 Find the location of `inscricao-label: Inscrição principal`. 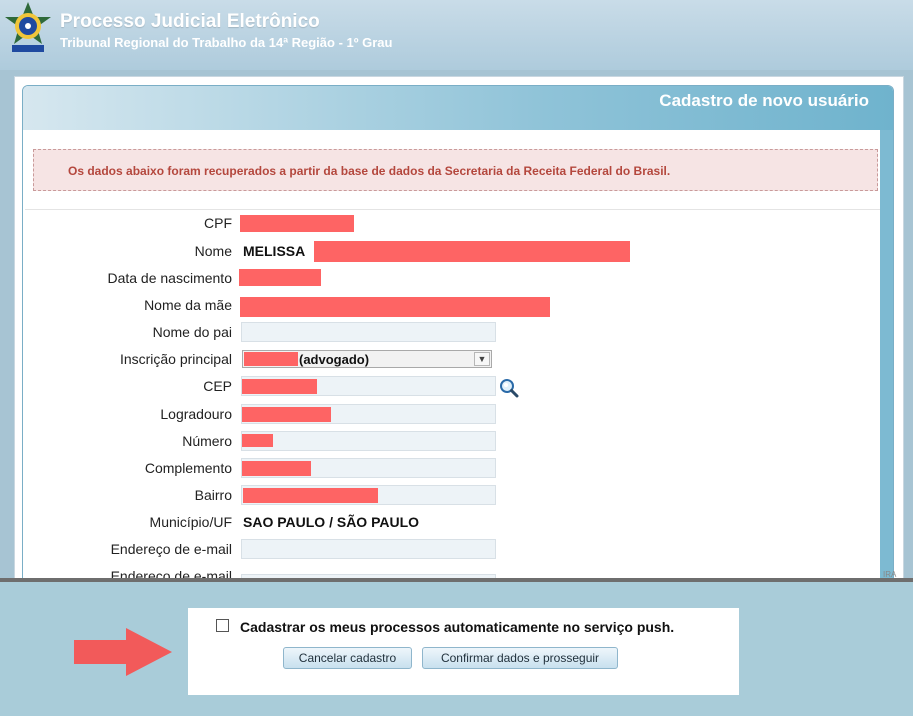

inscricao-label: Inscrição principal is located at coordinates (175, 359).